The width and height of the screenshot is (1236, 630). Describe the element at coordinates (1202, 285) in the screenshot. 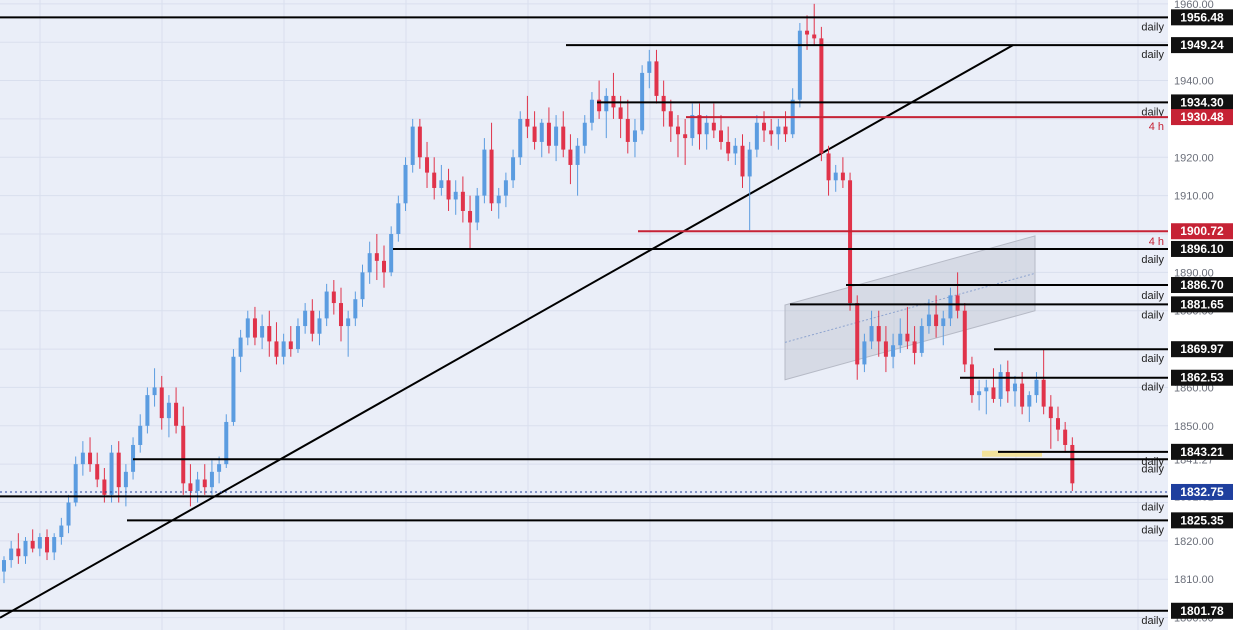

I see `level-badge-value: 1886.70` at that location.